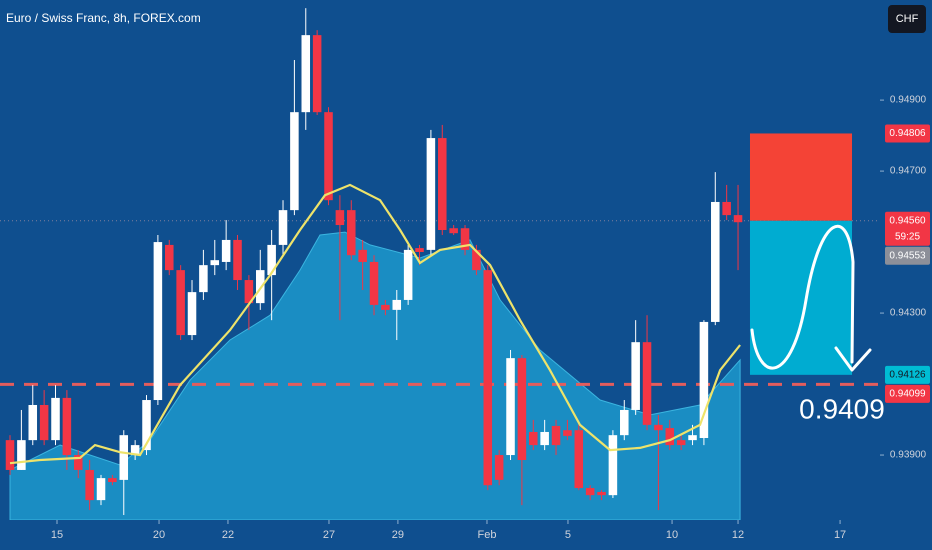  I want to click on x-tick-label: 10, so click(672, 535).